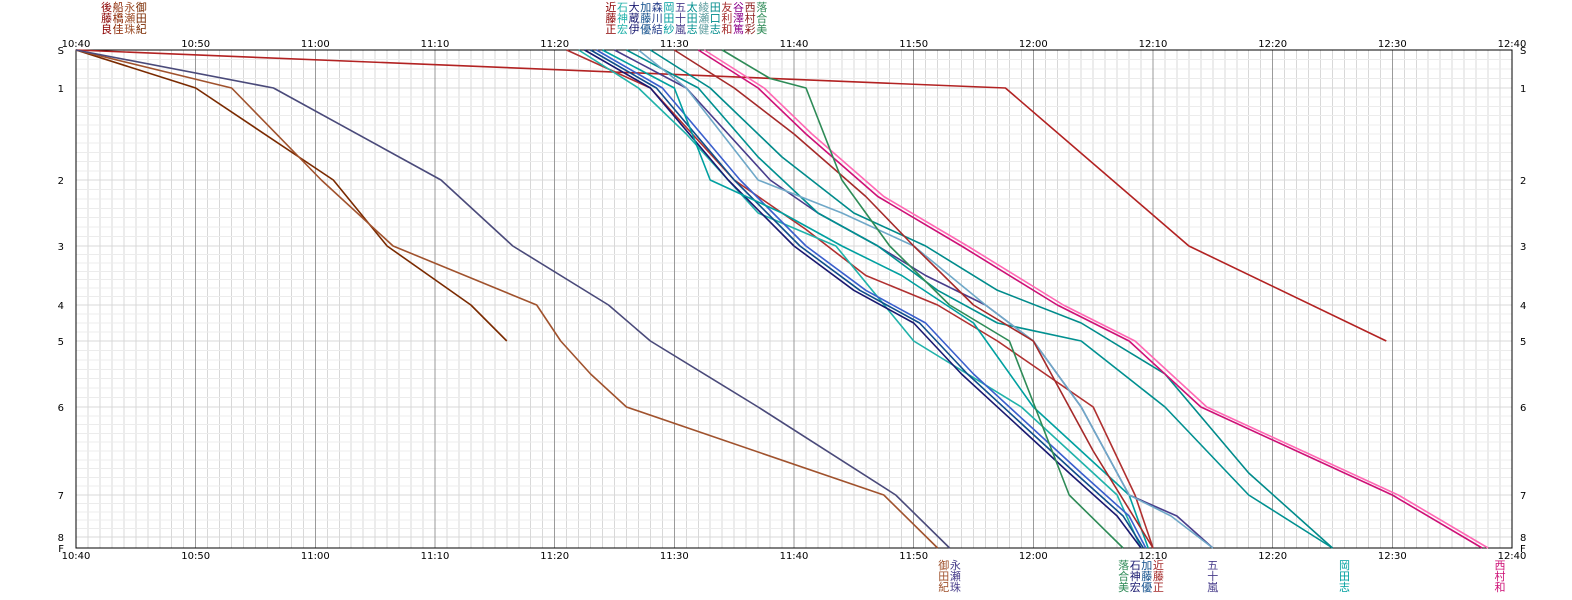 The width and height of the screenshot is (1572, 600). What do you see at coordinates (674, 44) in the screenshot?
I see `x-tick-label-top: 11:30` at bounding box center [674, 44].